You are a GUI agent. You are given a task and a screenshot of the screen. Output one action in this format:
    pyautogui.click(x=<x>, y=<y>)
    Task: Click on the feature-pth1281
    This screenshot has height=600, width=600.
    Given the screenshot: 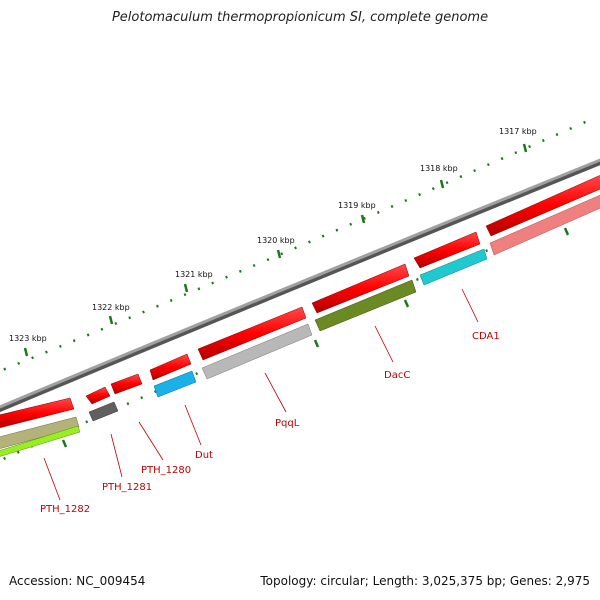 What is the action you would take?
    pyautogui.click(x=103, y=411)
    